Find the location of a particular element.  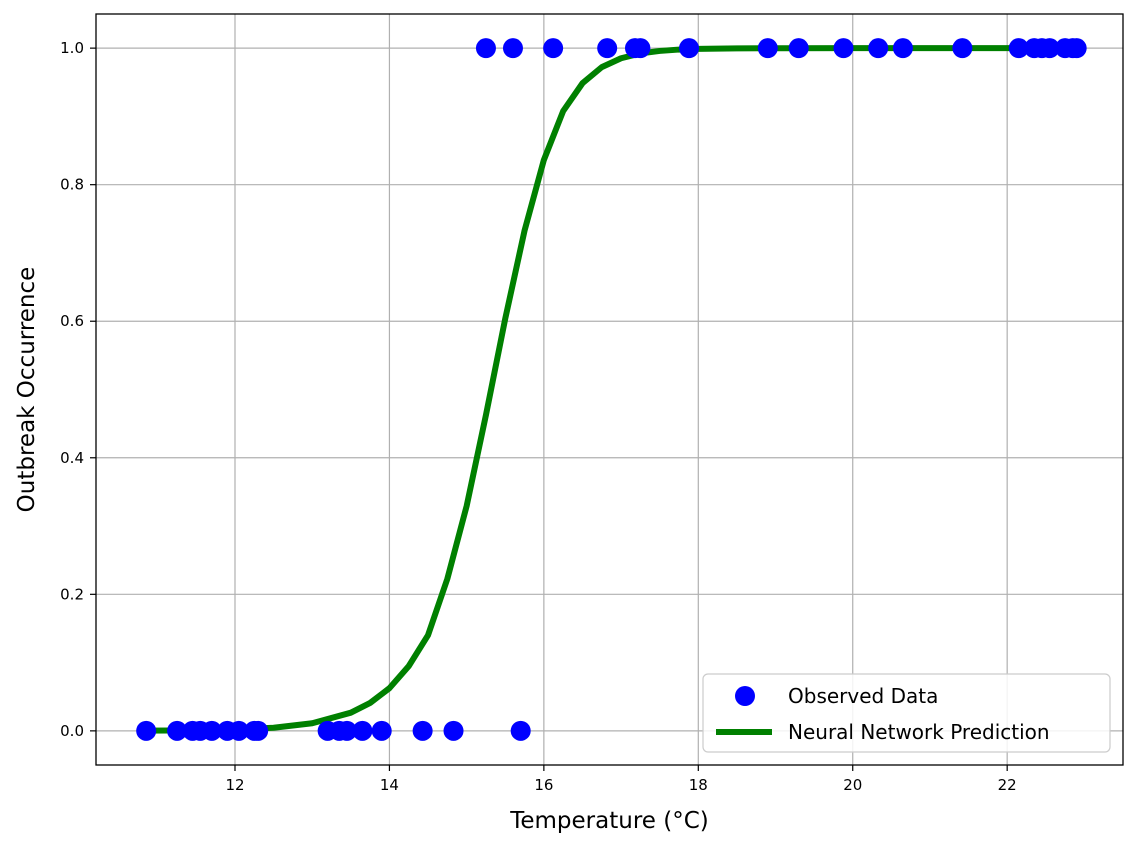

y-tick-label: 0.8 is located at coordinates (72, 185).